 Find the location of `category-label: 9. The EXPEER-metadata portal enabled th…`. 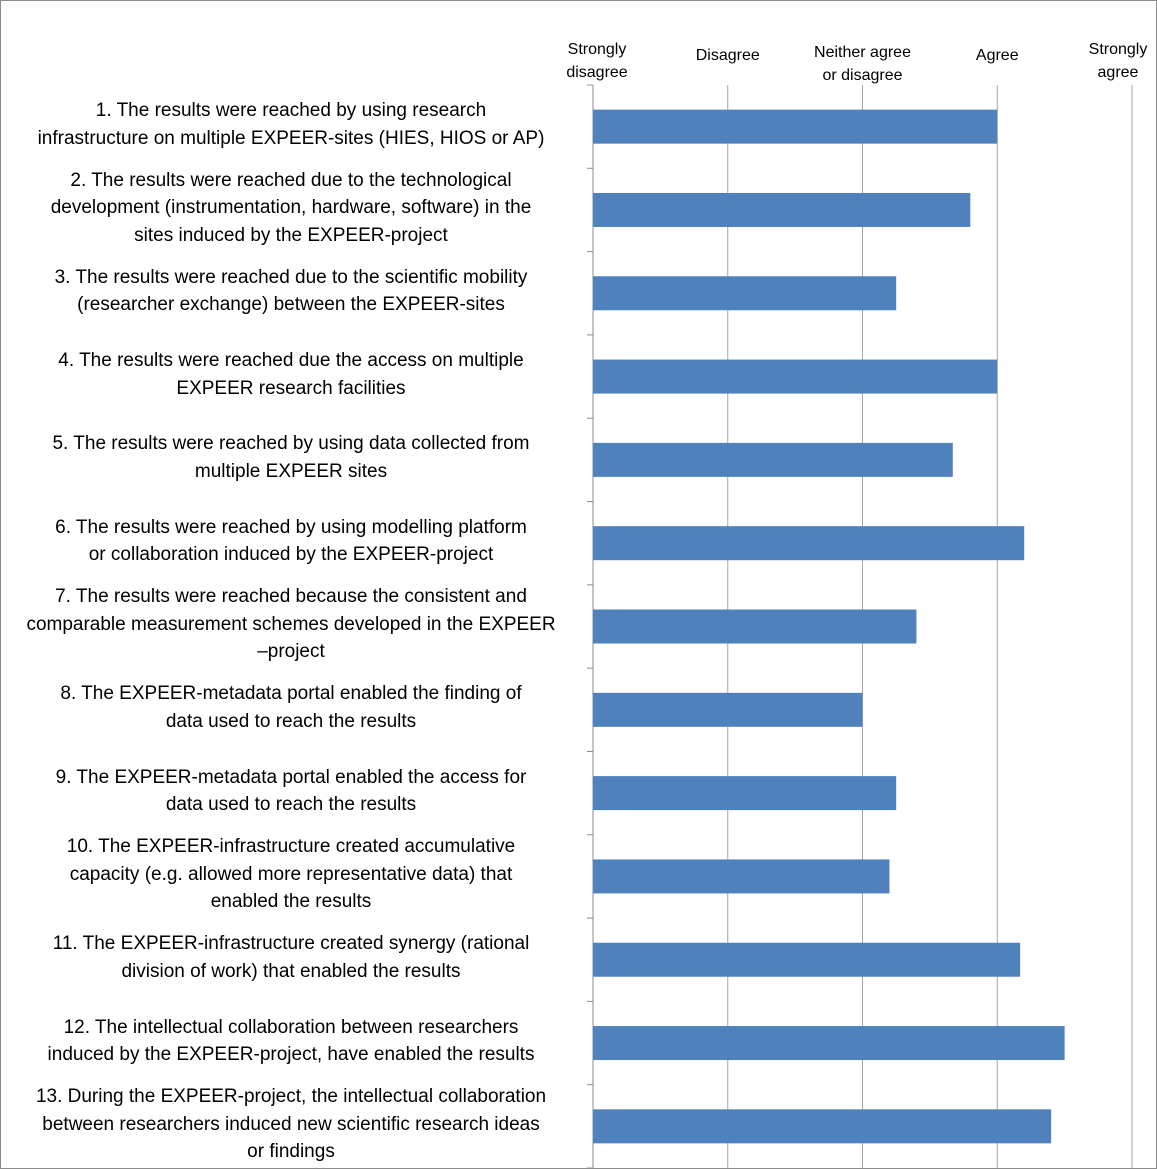

category-label: 9. The EXPEER-metadata portal enabled th… is located at coordinates (291, 791).